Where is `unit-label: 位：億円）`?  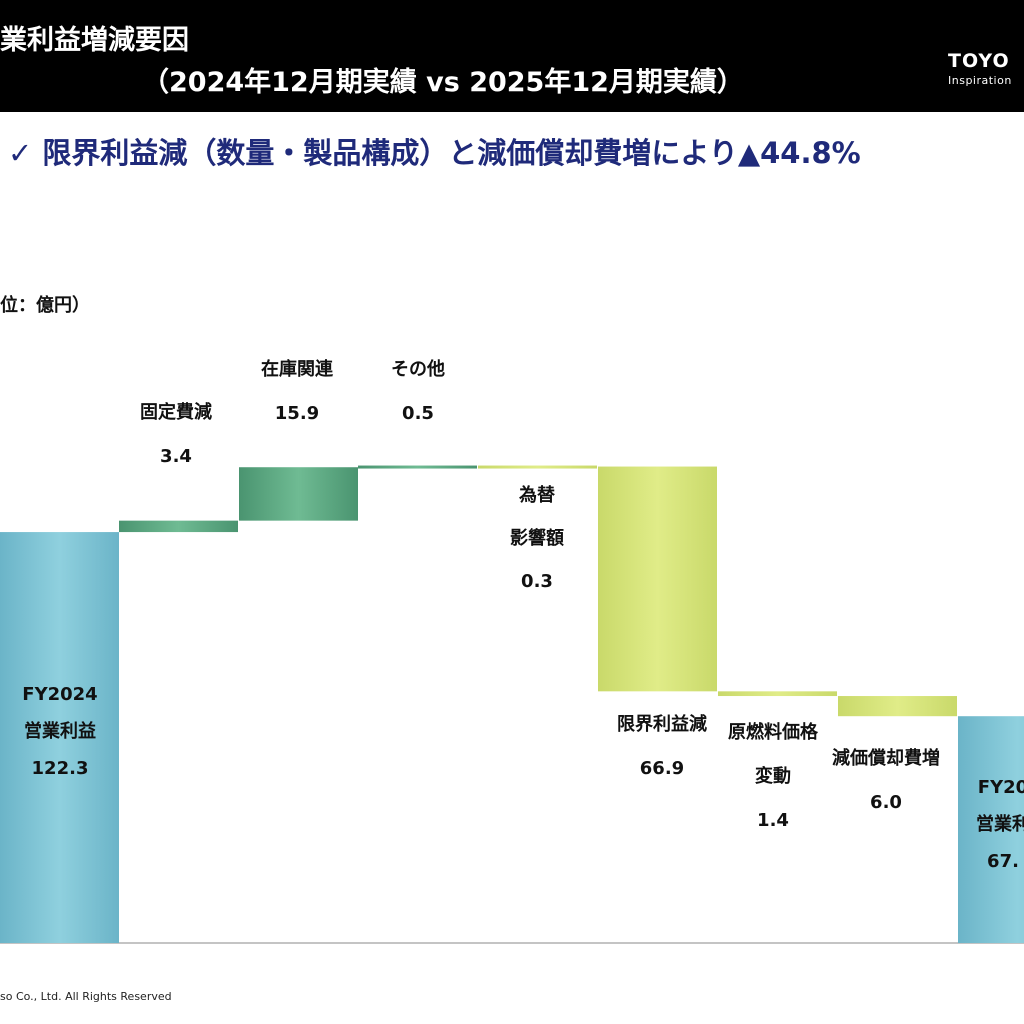
unit-label: 位：億円） is located at coordinates (45, 305).